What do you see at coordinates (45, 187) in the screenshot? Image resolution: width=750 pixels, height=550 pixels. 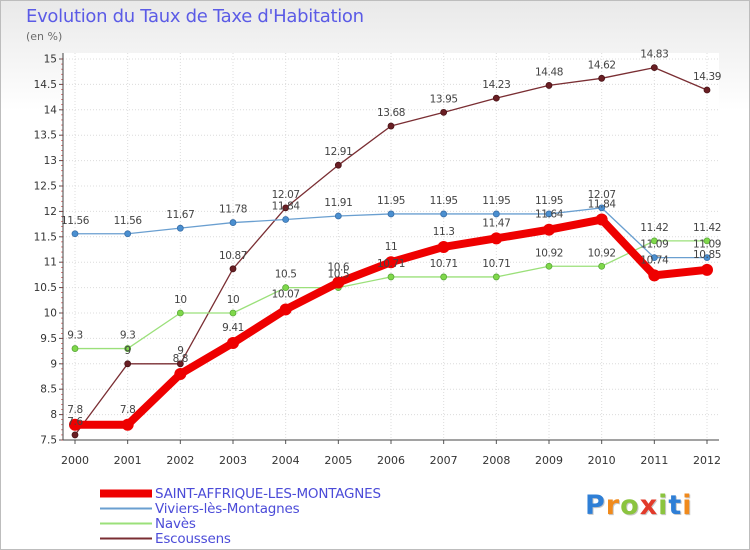 I see `y-tick-label: 12.5` at bounding box center [45, 187].